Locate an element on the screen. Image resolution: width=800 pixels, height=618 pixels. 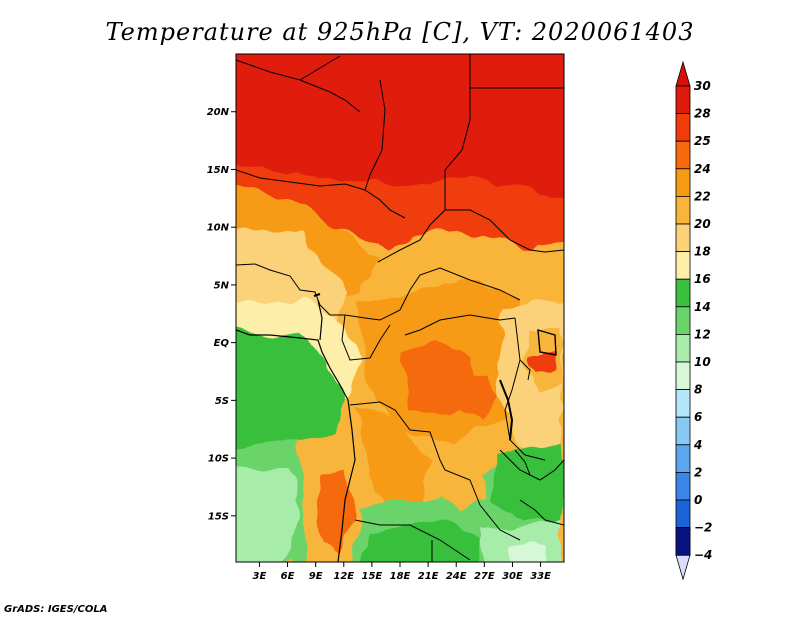
lon-tick-label: 15E is located at coordinates (372, 576).